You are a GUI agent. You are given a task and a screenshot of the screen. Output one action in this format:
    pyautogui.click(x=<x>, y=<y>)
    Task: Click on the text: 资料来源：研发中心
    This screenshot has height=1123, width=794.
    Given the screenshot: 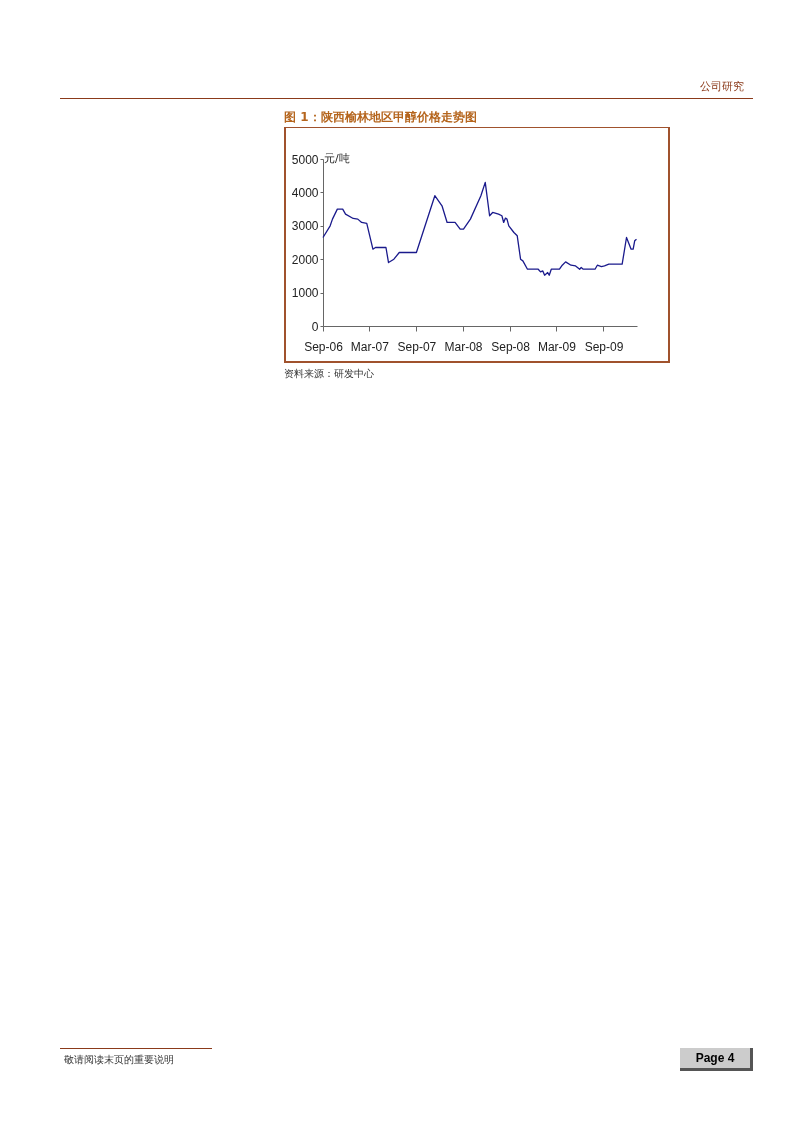 What is the action you would take?
    pyautogui.click(x=329, y=374)
    